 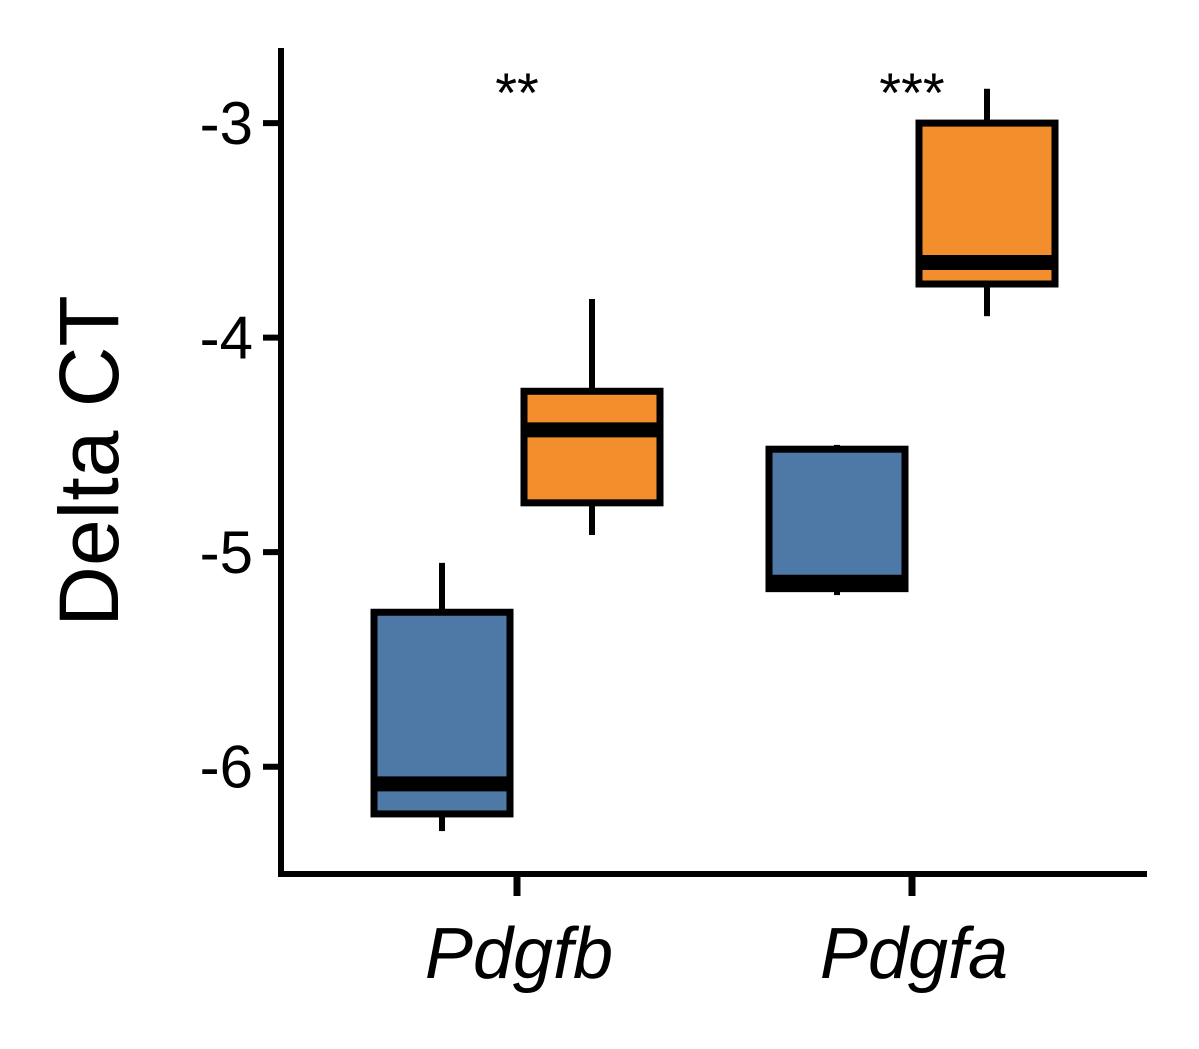 I want to click on y-tick-label: -4, so click(x=226, y=338).